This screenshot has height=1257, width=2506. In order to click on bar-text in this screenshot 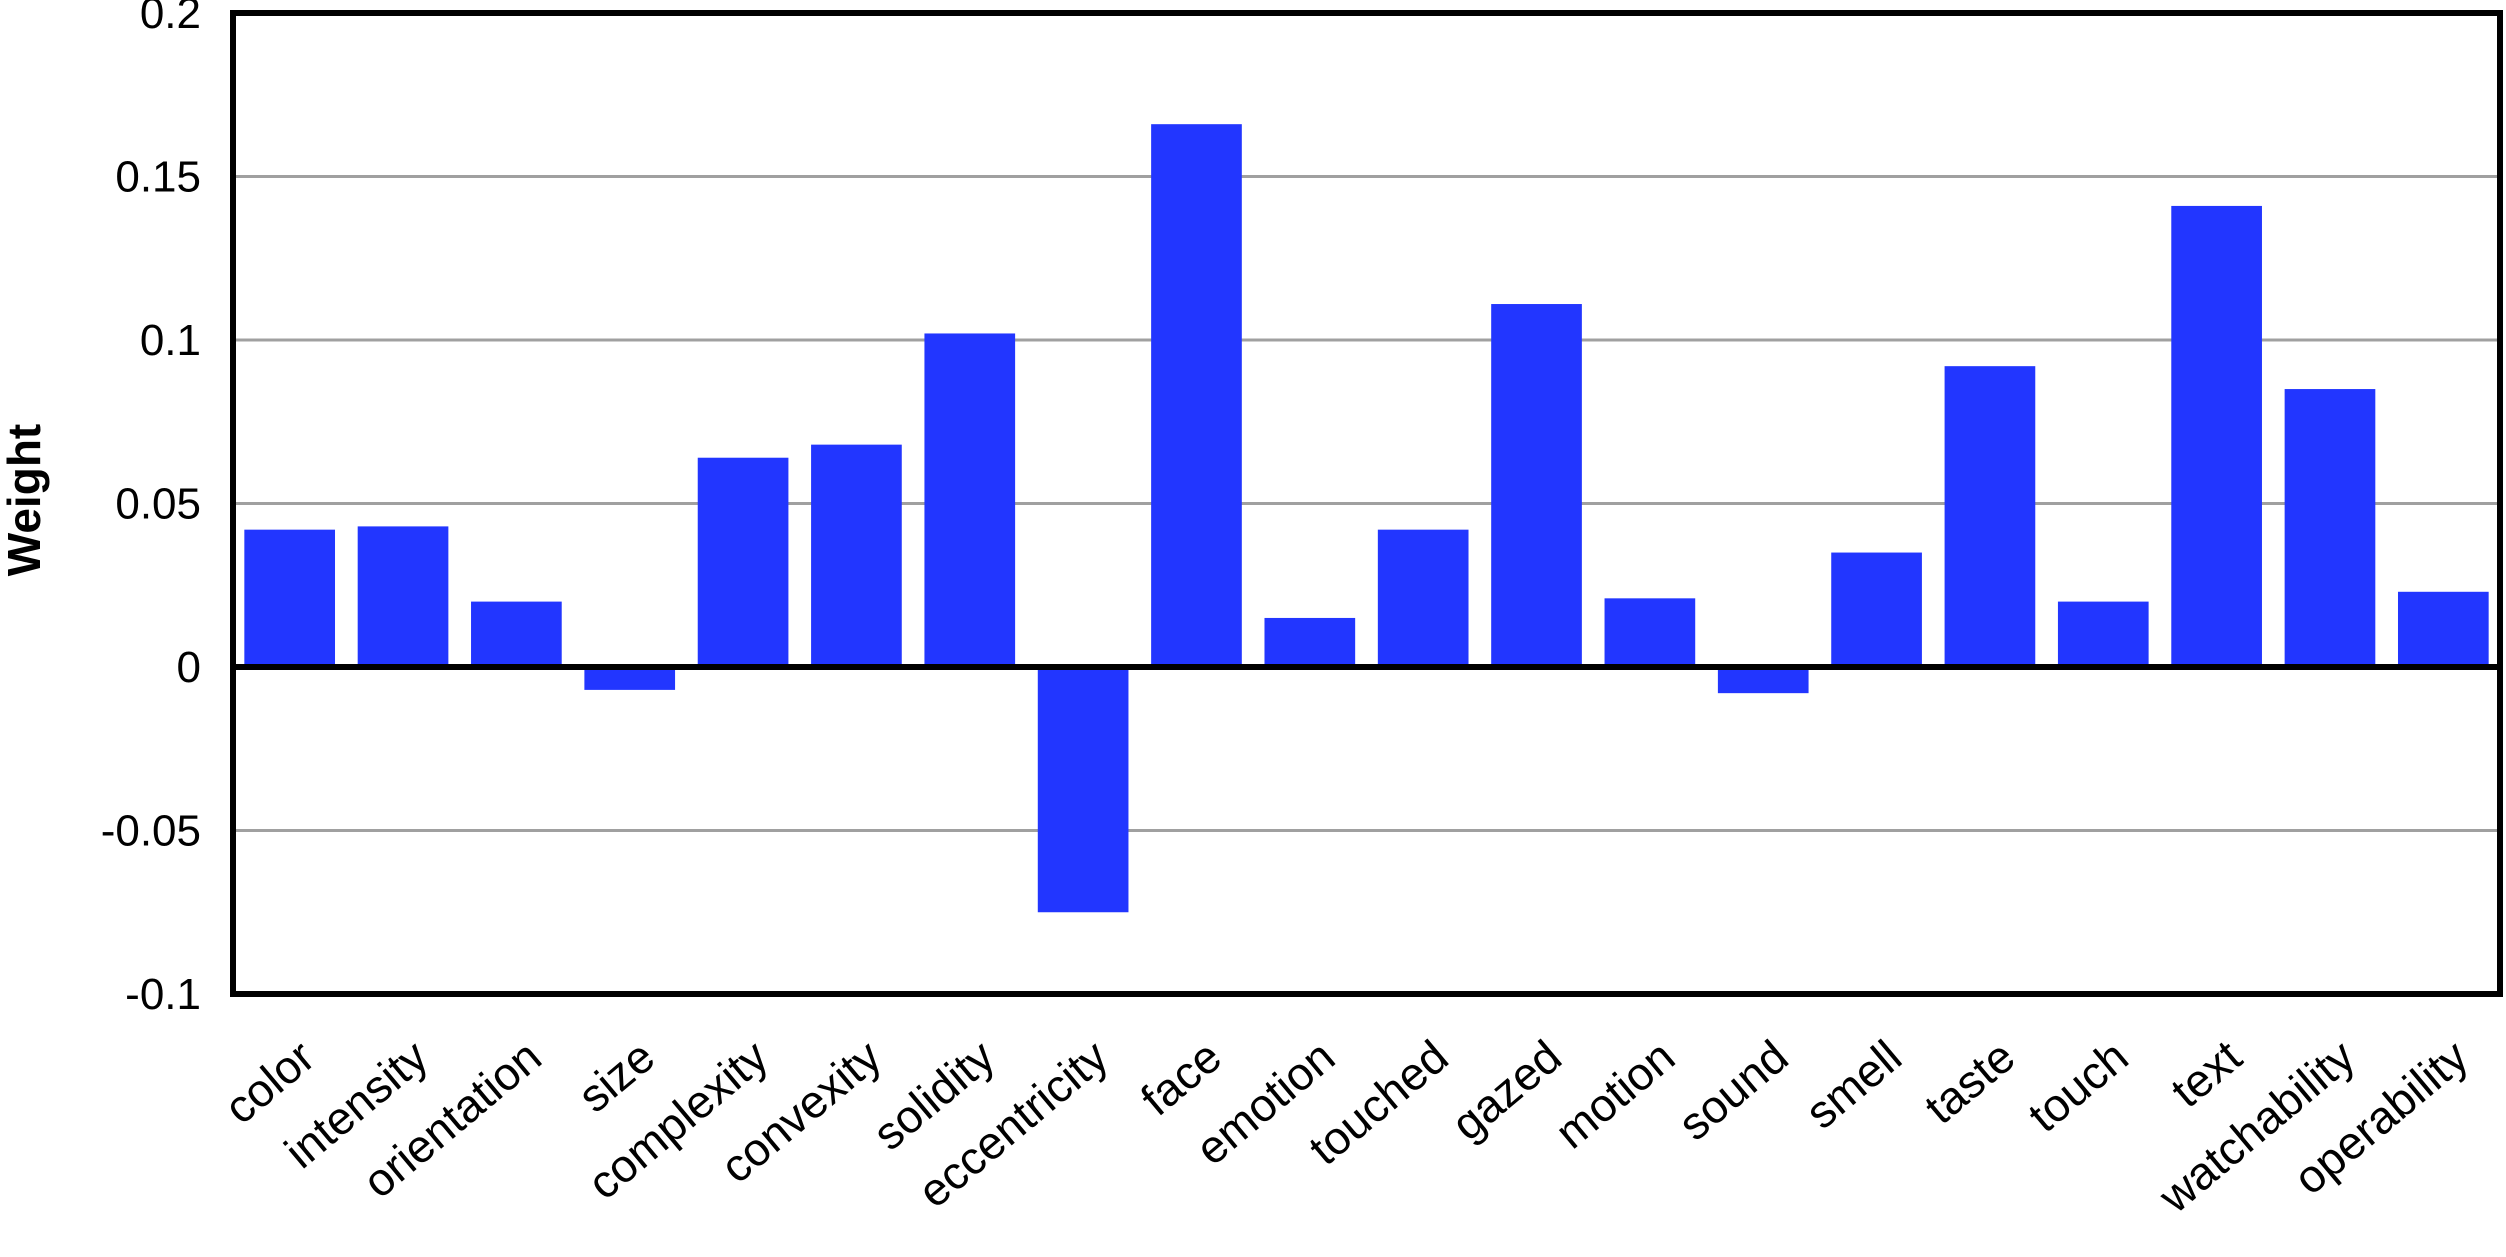, I will do `click(2216, 436)`.